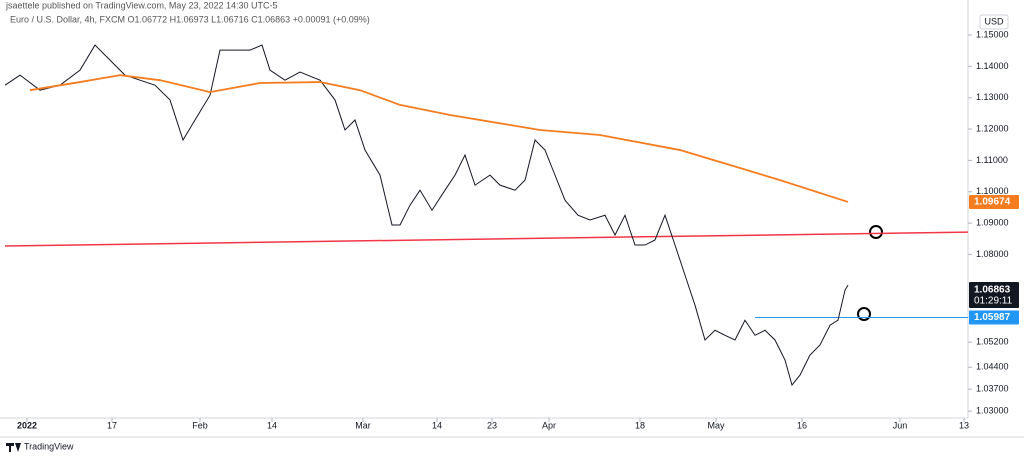 Image resolution: width=1024 pixels, height=456 pixels. What do you see at coordinates (992, 389) in the screenshot?
I see `y-tick-label: 1.03700` at bounding box center [992, 389].